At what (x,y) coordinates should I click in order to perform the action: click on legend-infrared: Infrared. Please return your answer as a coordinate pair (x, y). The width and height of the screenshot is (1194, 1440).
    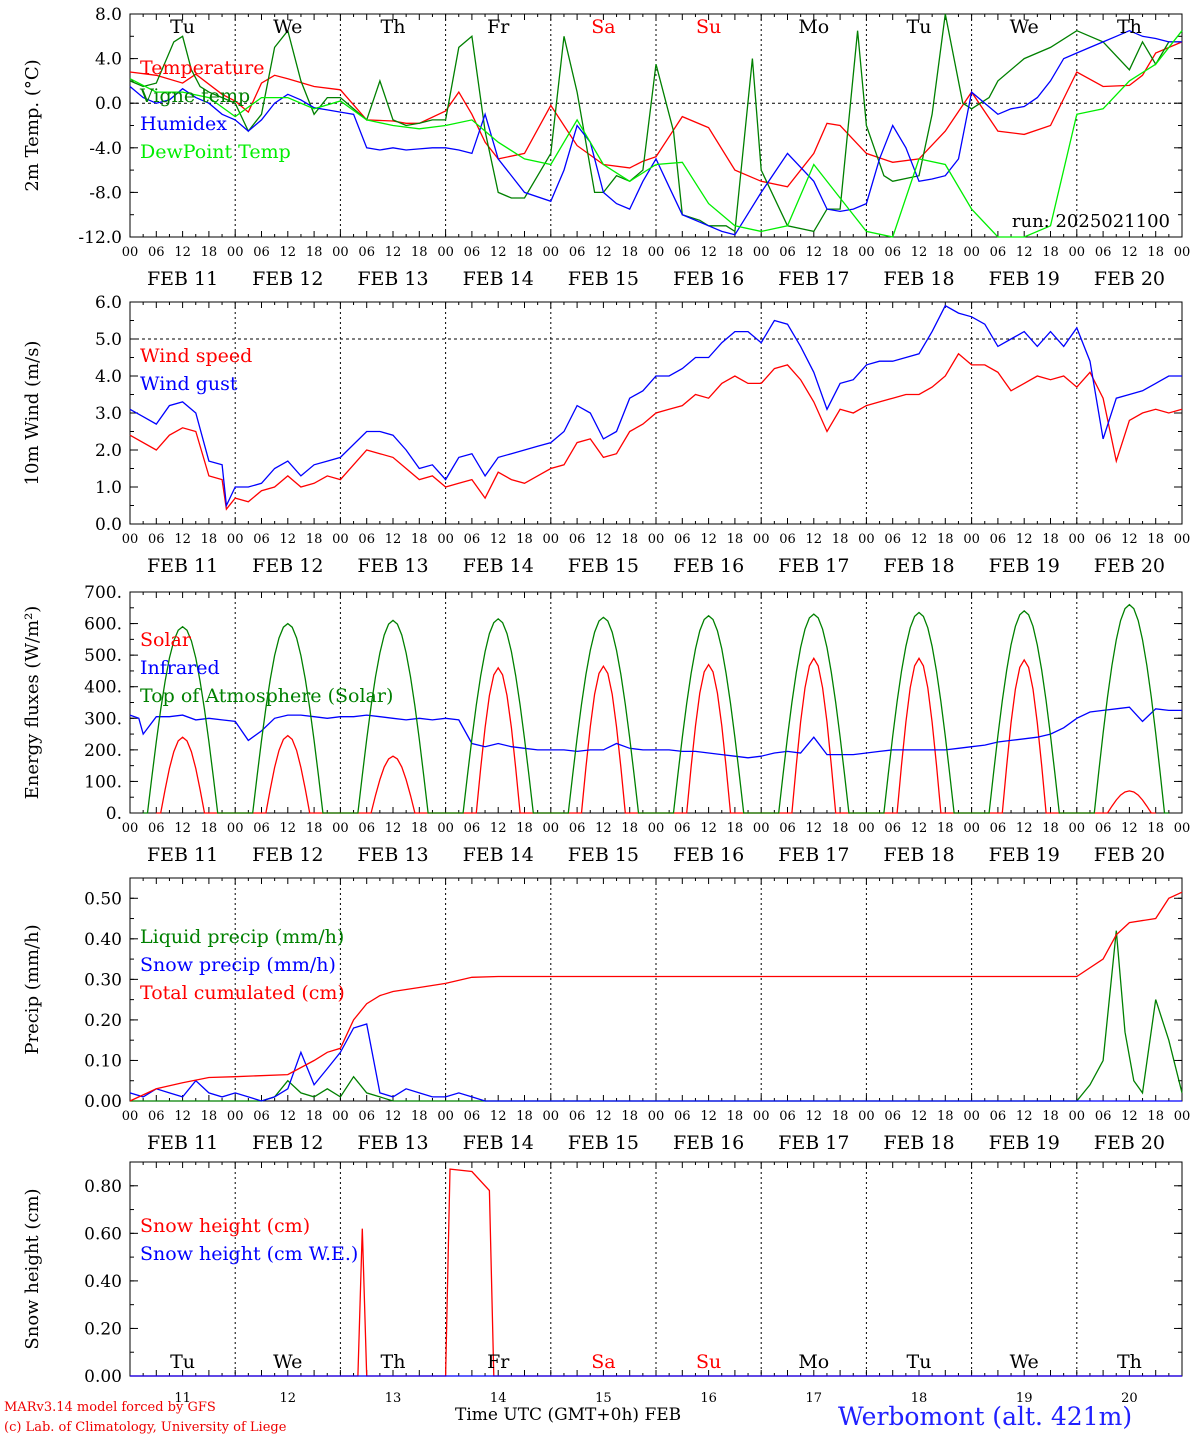
    Looking at the image, I should click on (180, 668).